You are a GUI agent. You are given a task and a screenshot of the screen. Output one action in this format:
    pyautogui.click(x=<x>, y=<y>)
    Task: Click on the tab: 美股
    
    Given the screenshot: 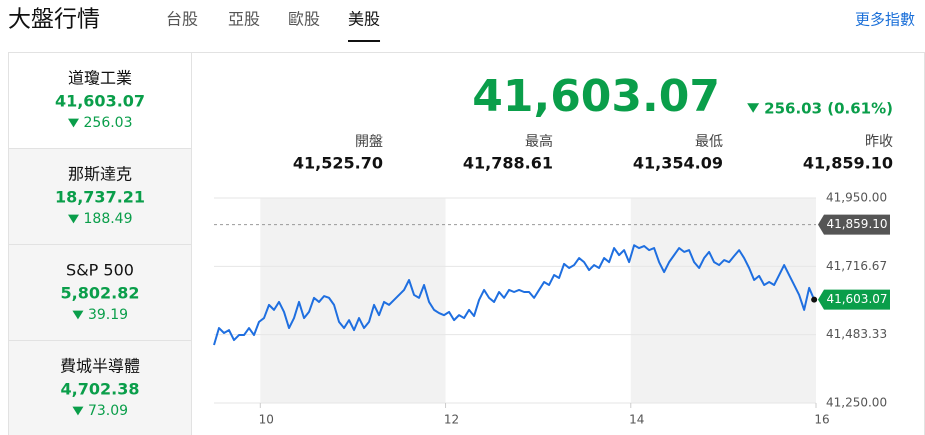 What is the action you would take?
    pyautogui.click(x=364, y=19)
    